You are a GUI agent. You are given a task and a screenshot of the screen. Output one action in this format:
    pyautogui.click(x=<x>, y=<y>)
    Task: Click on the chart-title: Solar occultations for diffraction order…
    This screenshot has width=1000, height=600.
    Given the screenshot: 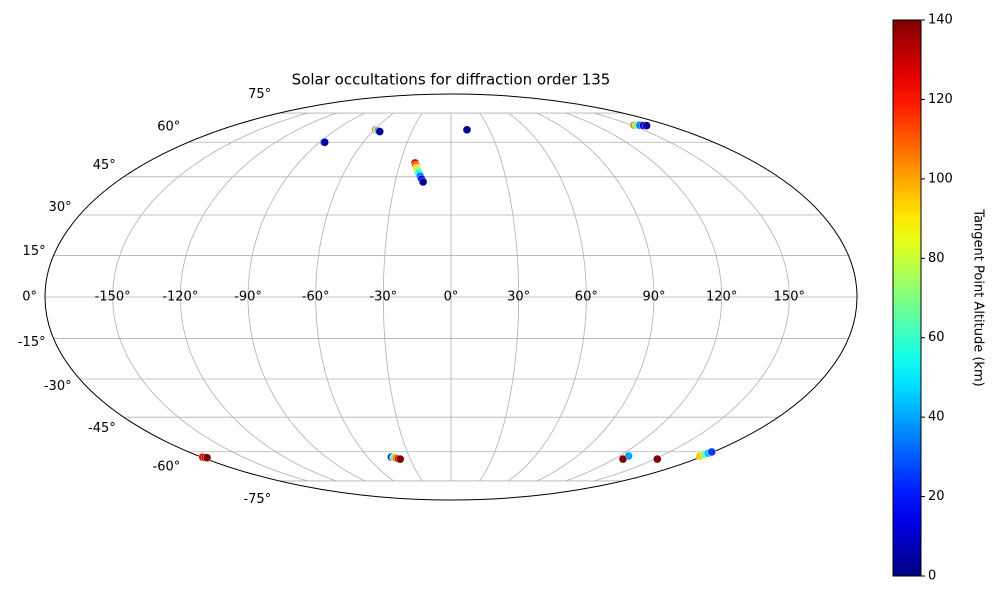 What is the action you would take?
    pyautogui.click(x=451, y=80)
    